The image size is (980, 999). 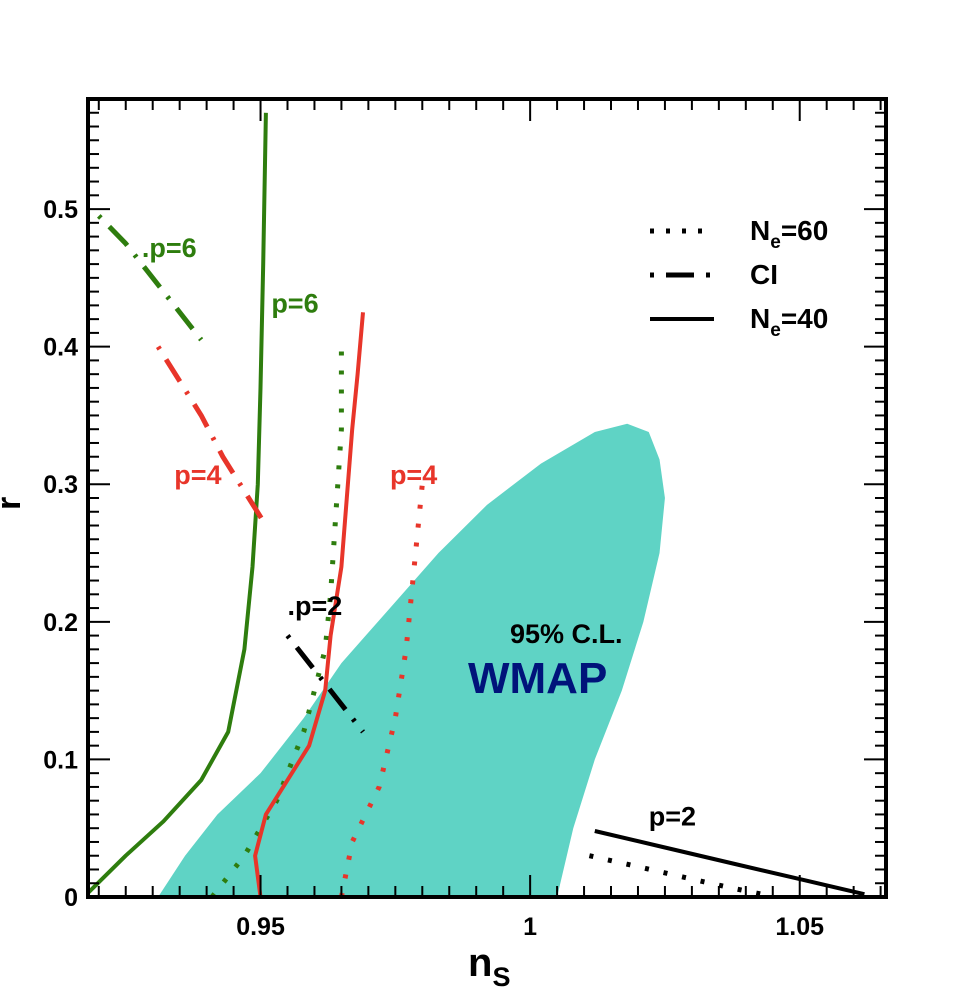 I want to click on legend-label-ci: CI, so click(x=764, y=274).